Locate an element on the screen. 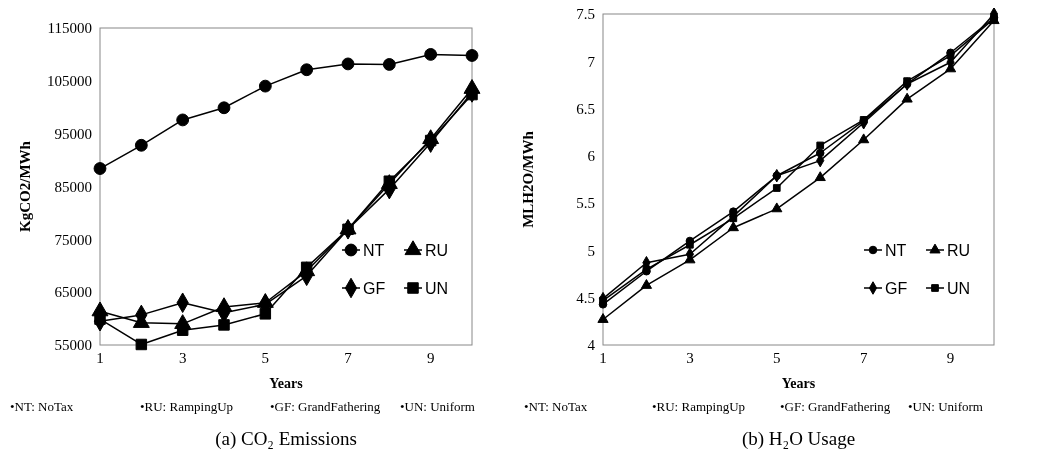 This screenshot has height=459, width=1038. y-tick-label: 105000 is located at coordinates (69, 81).